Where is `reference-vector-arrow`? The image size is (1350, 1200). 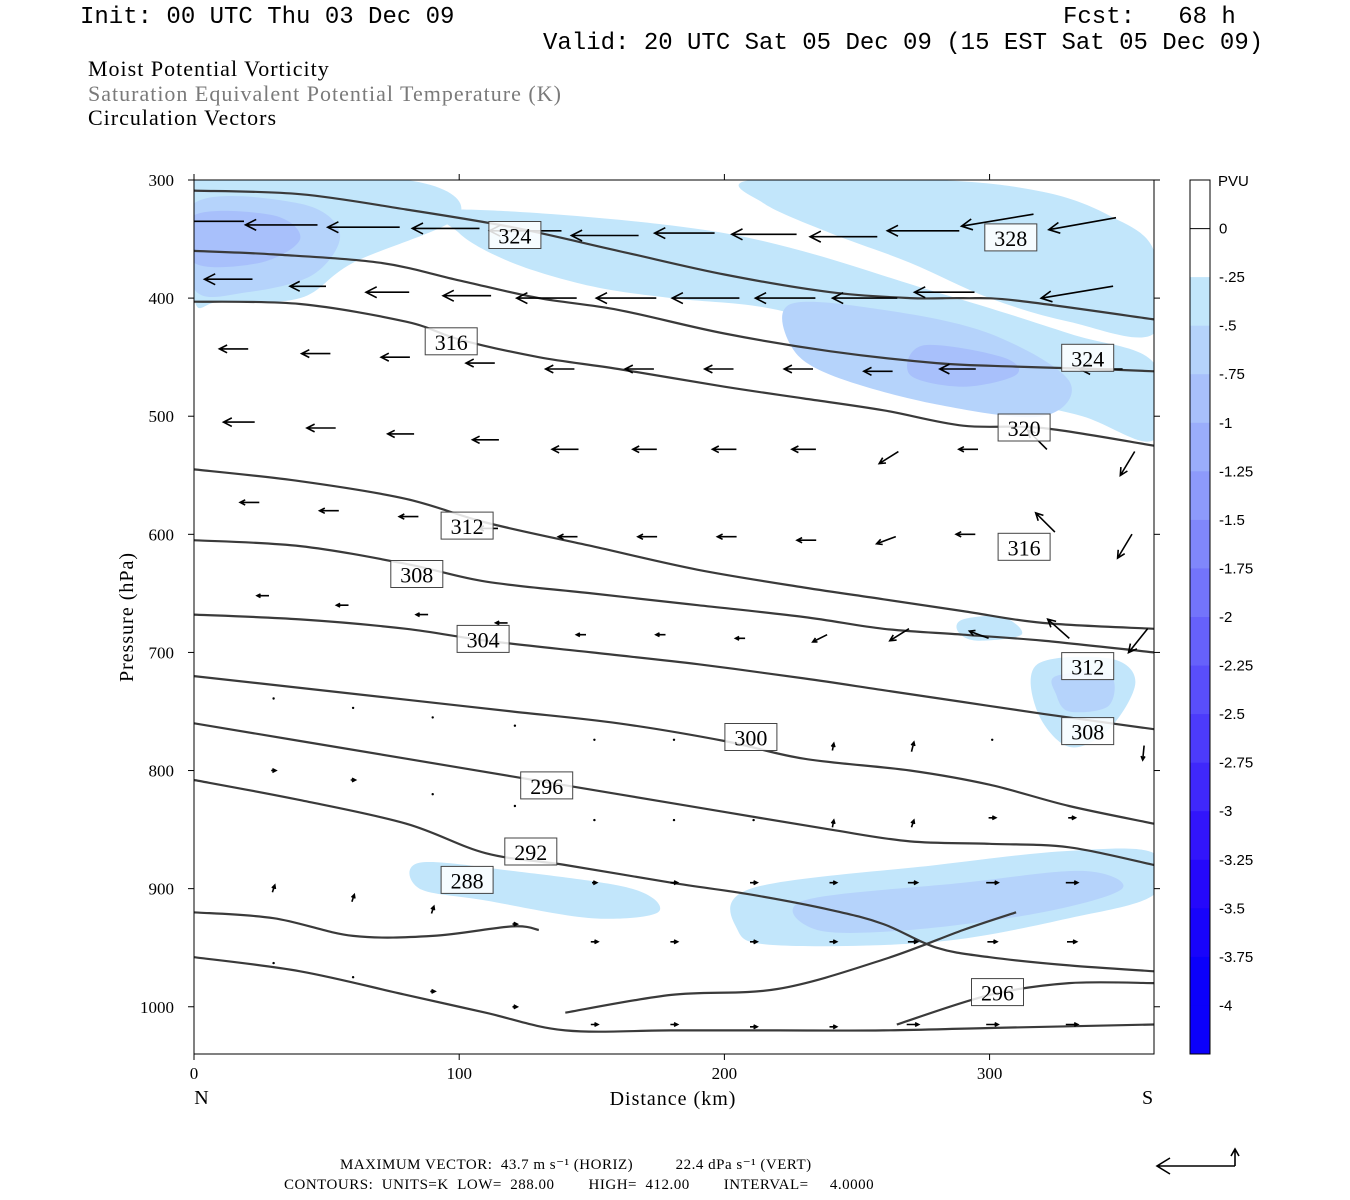
reference-vector-arrow is located at coordinates (1197, 1161).